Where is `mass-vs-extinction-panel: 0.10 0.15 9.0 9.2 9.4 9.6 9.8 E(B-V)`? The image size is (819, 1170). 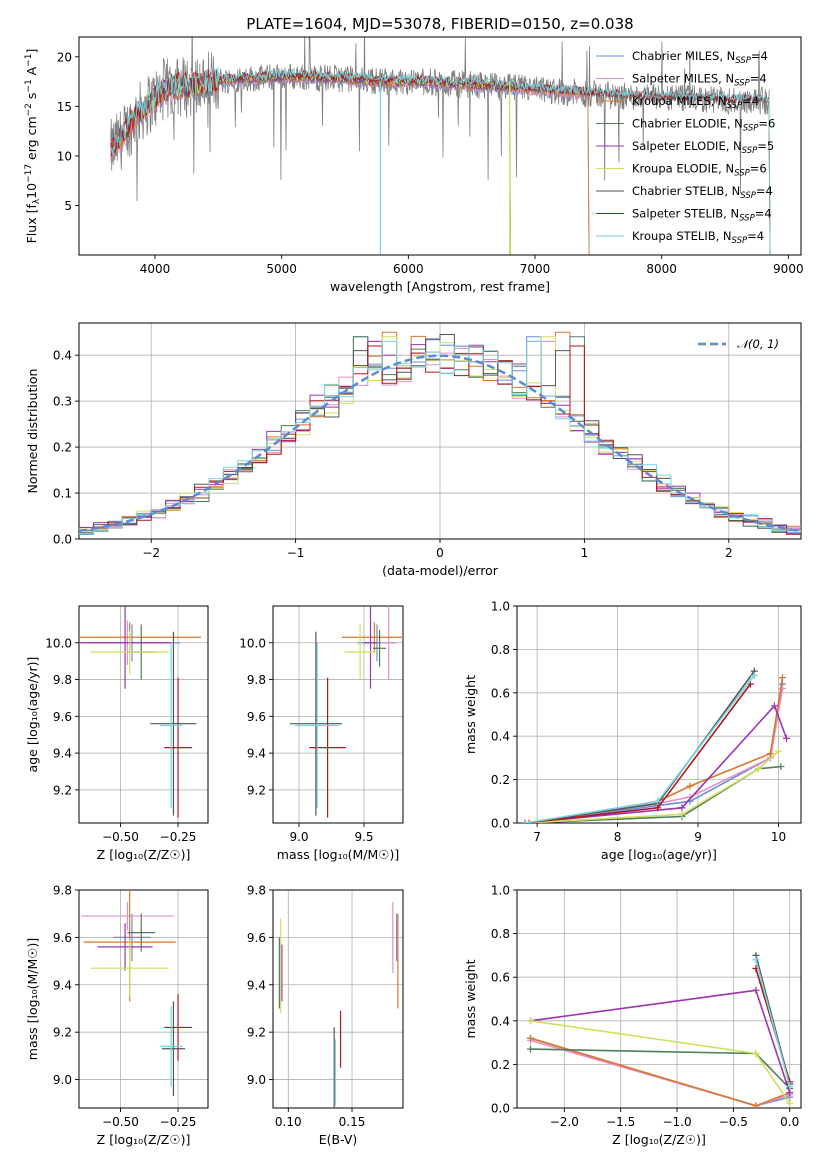 mass-vs-extinction-panel: 0.10 0.15 9.0 9.2 9.4 9.6 9.8 E(B-V) is located at coordinates (325, 1015).